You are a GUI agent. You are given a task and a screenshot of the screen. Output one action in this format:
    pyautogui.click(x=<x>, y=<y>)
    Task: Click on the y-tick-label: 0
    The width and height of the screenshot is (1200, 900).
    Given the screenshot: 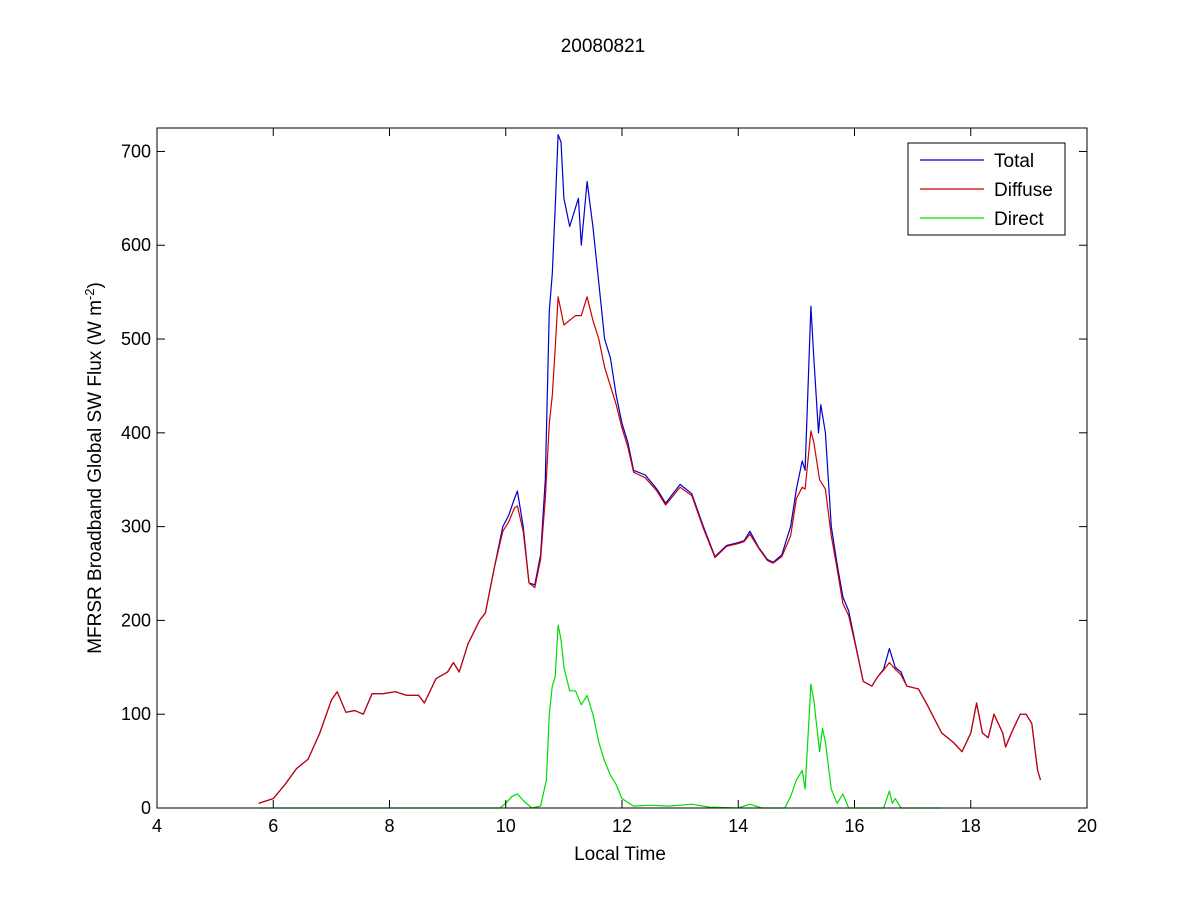 What is the action you would take?
    pyautogui.click(x=146, y=808)
    